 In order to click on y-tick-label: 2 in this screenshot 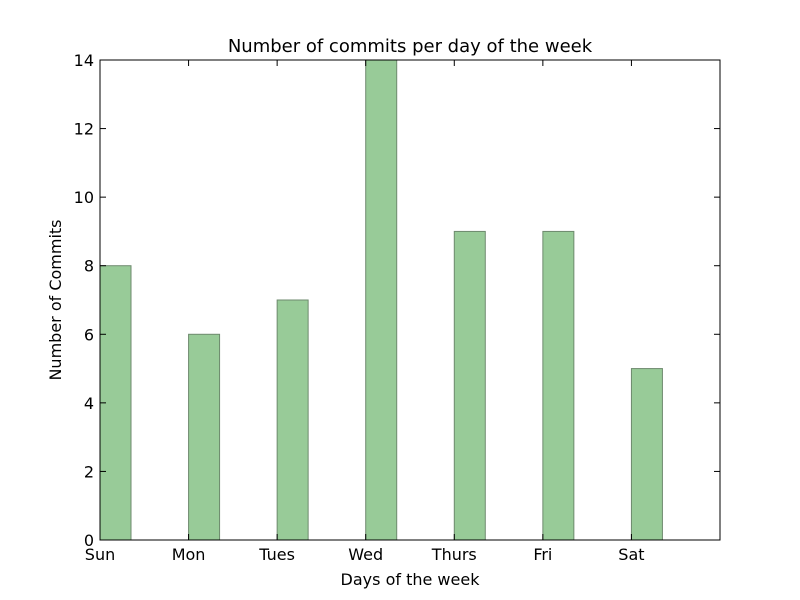, I will do `click(89, 471)`.